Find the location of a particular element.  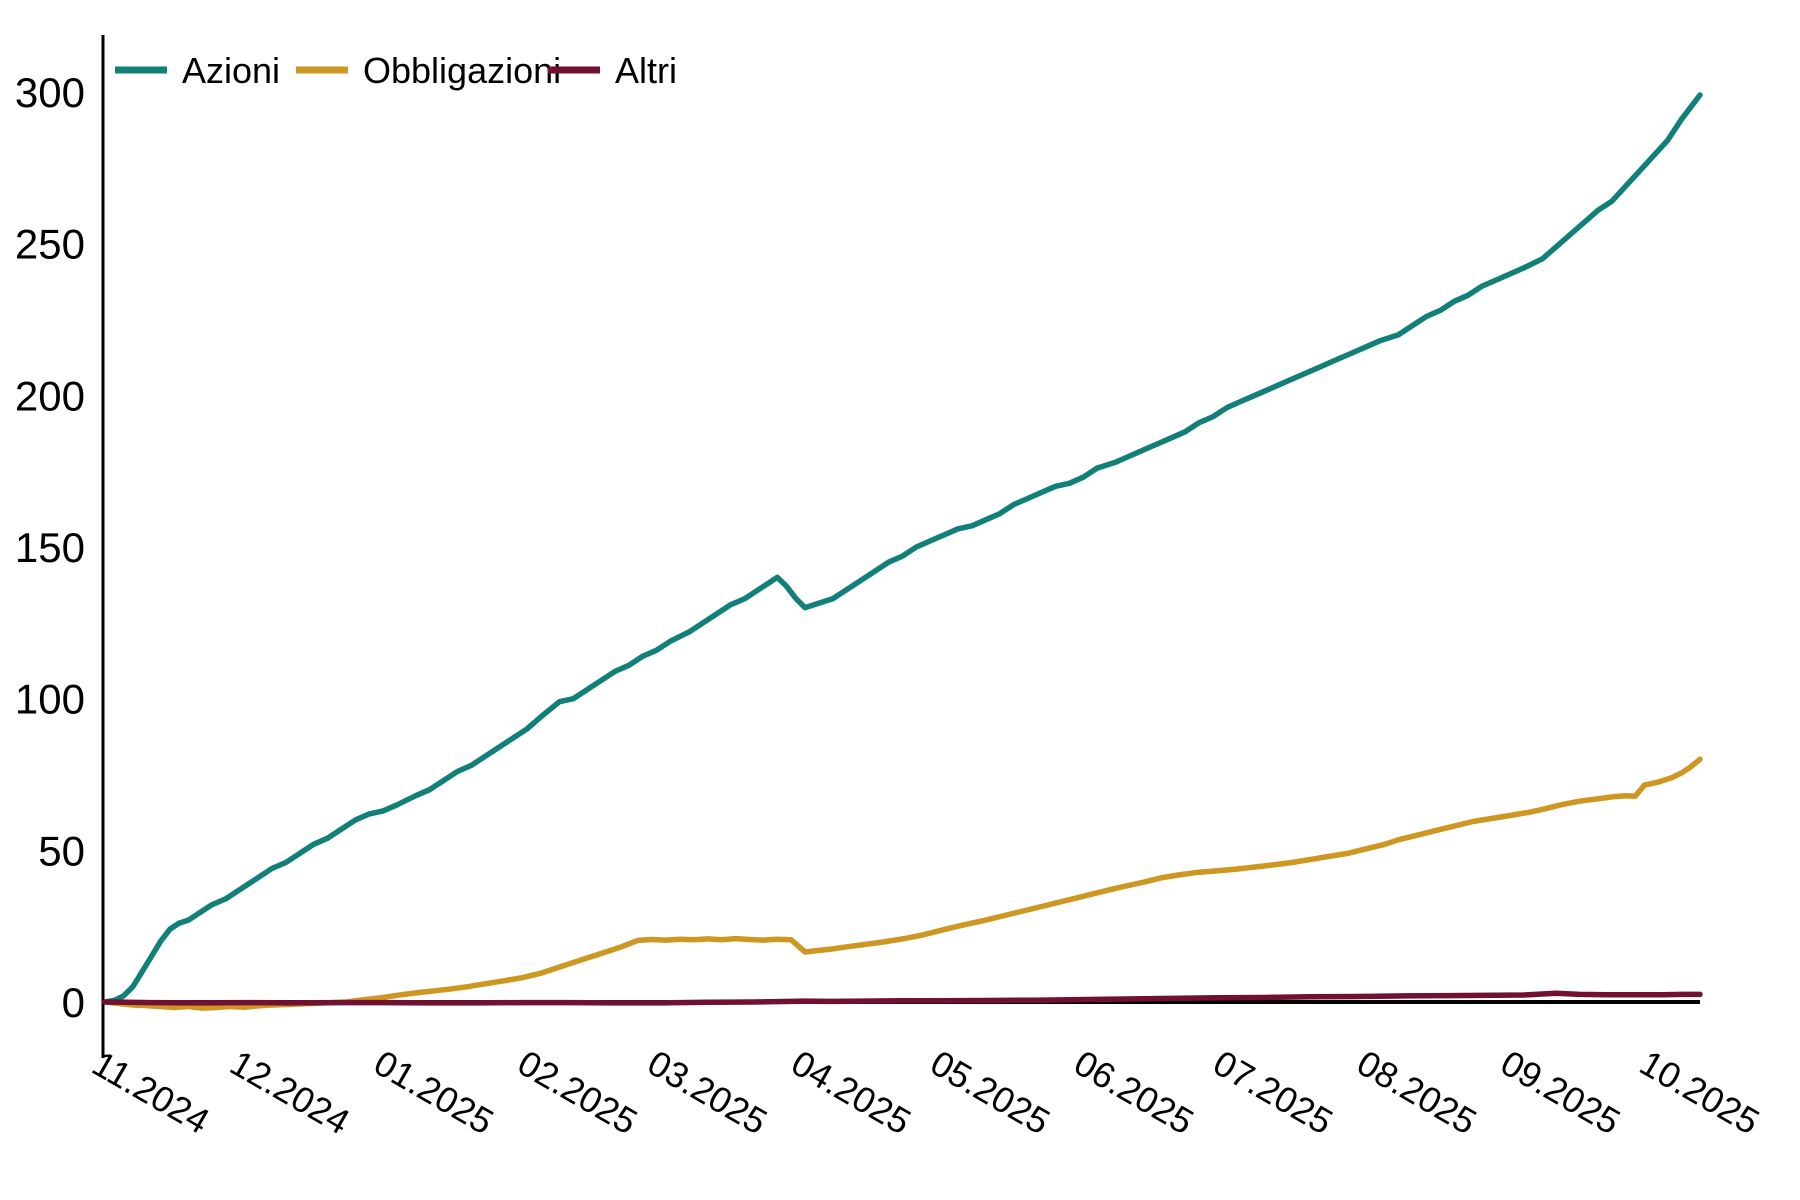

x-tick-label: 02.2025 is located at coordinates (577, 1092).